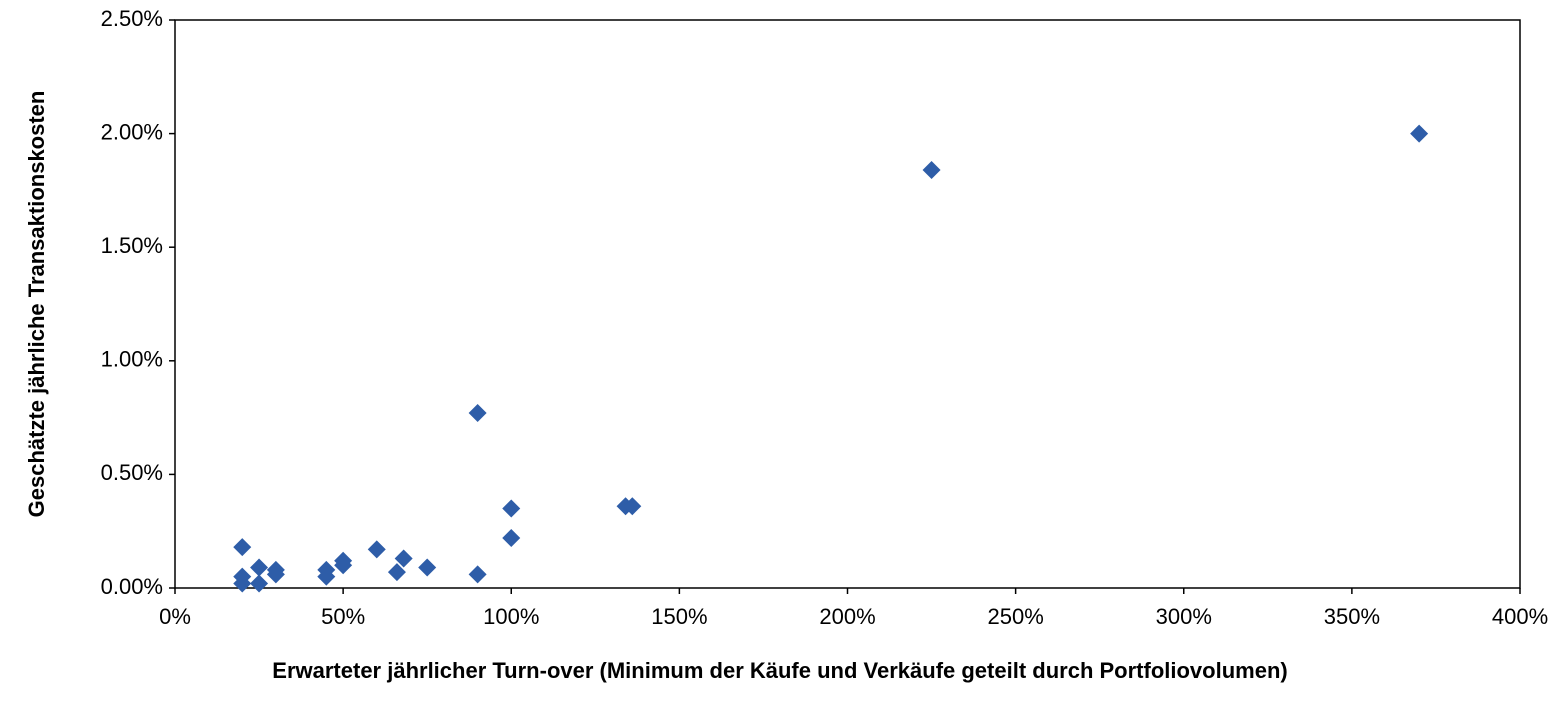 The image size is (1568, 721). Describe the element at coordinates (175, 616) in the screenshot. I see `x-tick-label: 0%` at that location.